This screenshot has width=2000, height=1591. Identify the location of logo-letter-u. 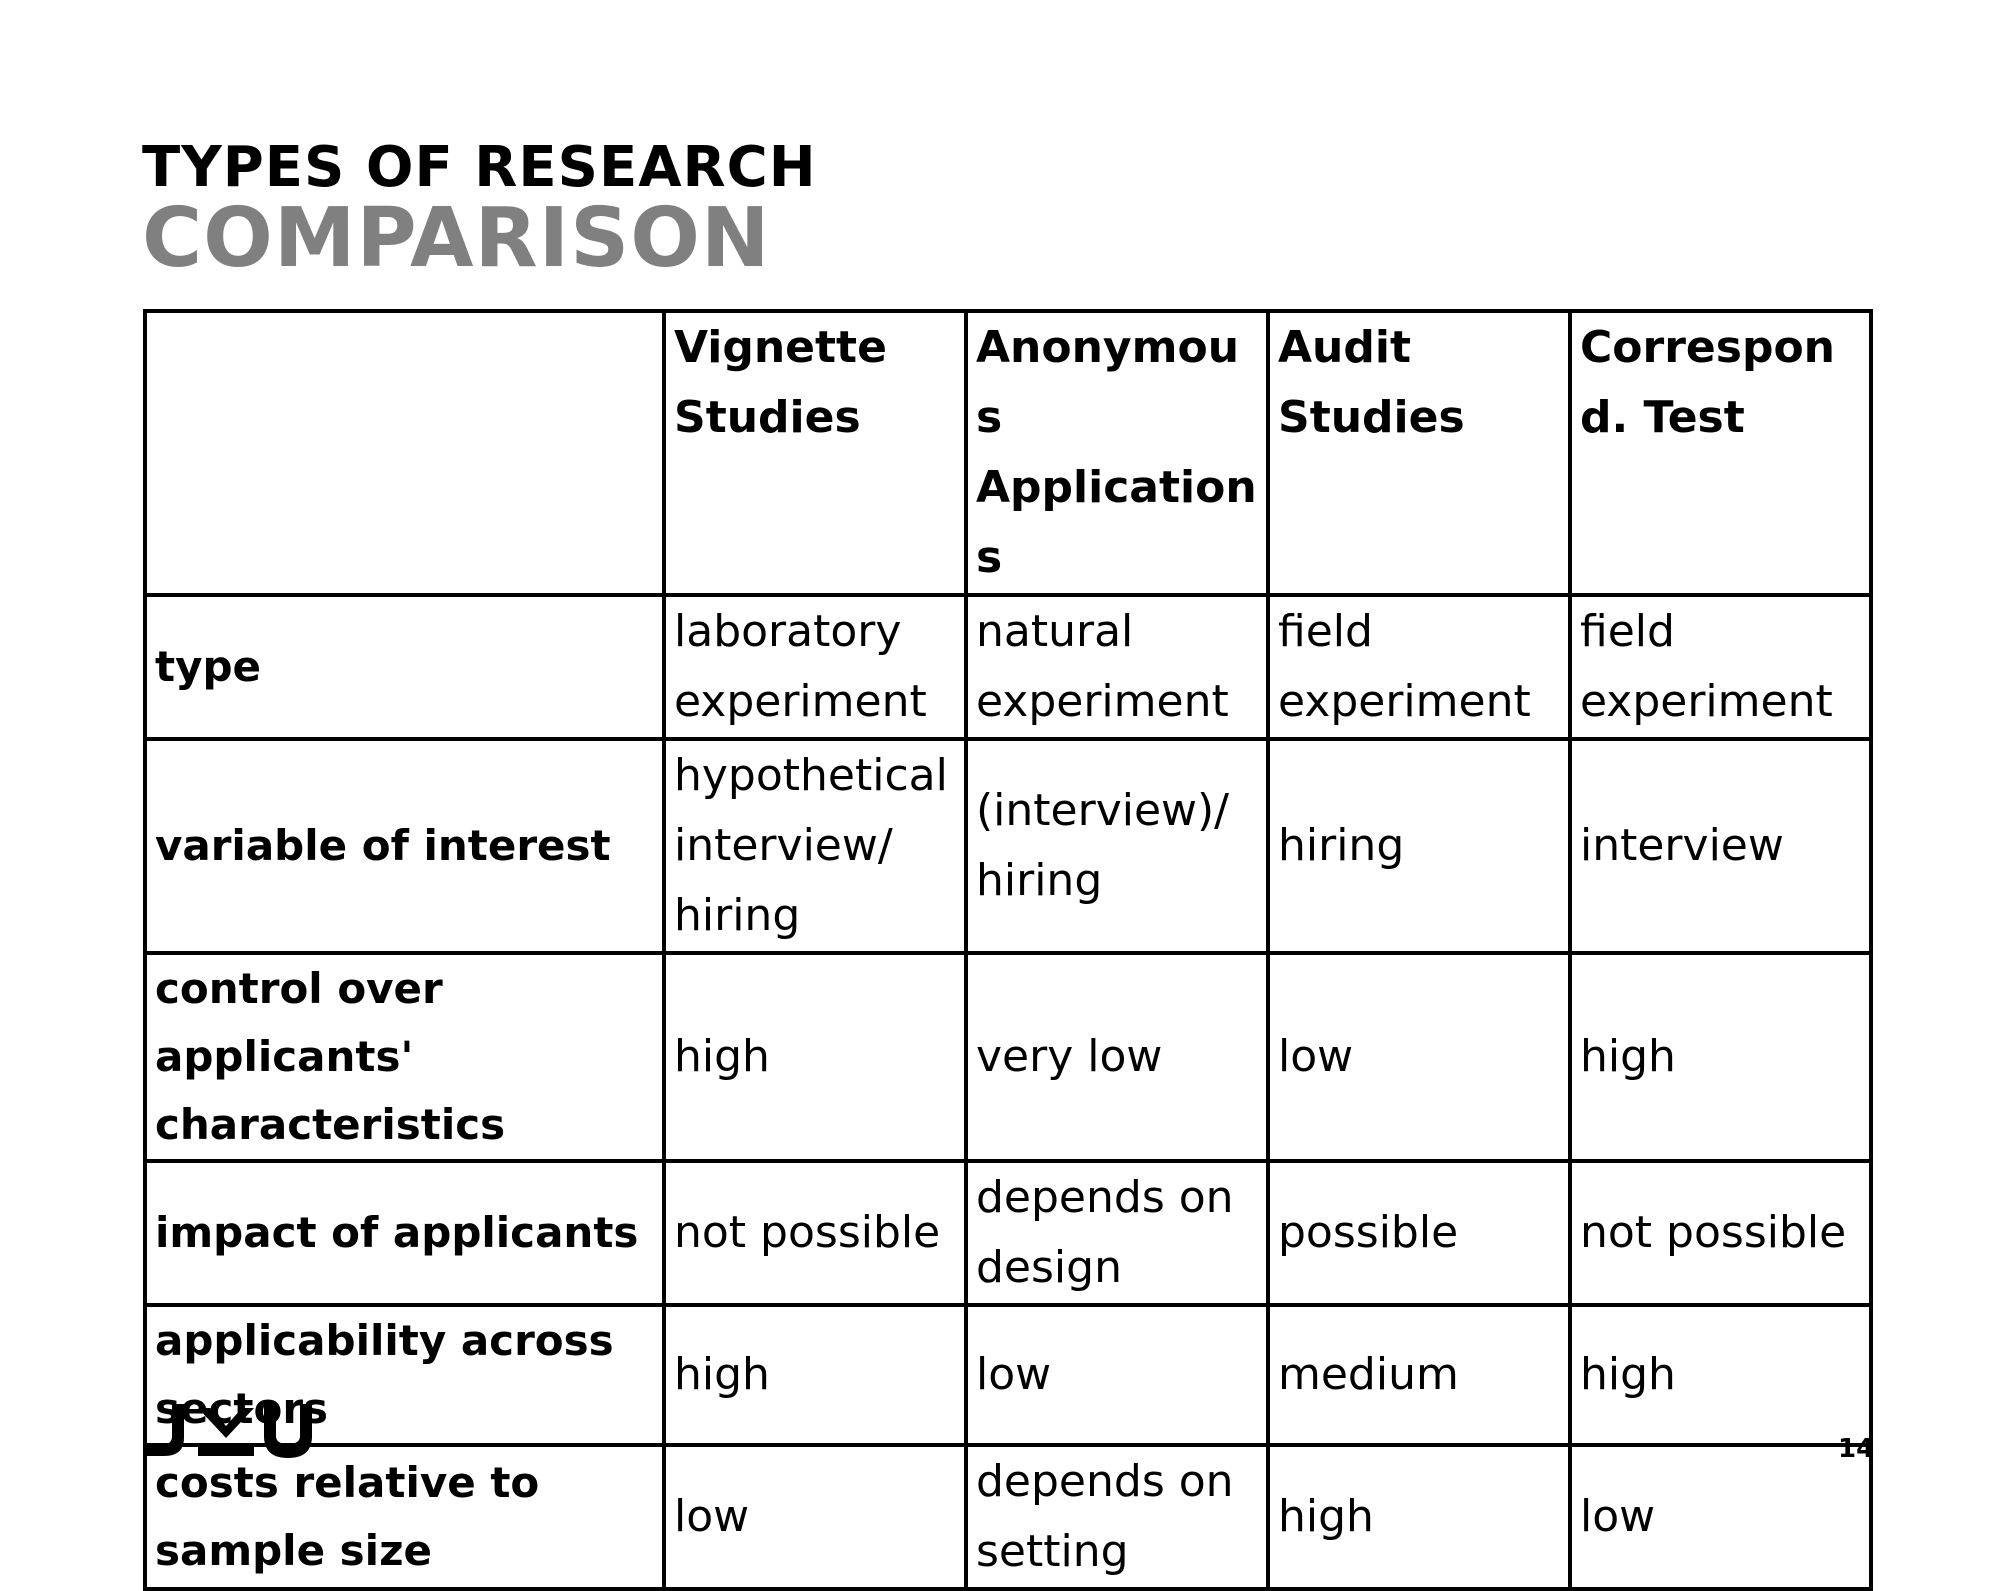
(288, 1431).